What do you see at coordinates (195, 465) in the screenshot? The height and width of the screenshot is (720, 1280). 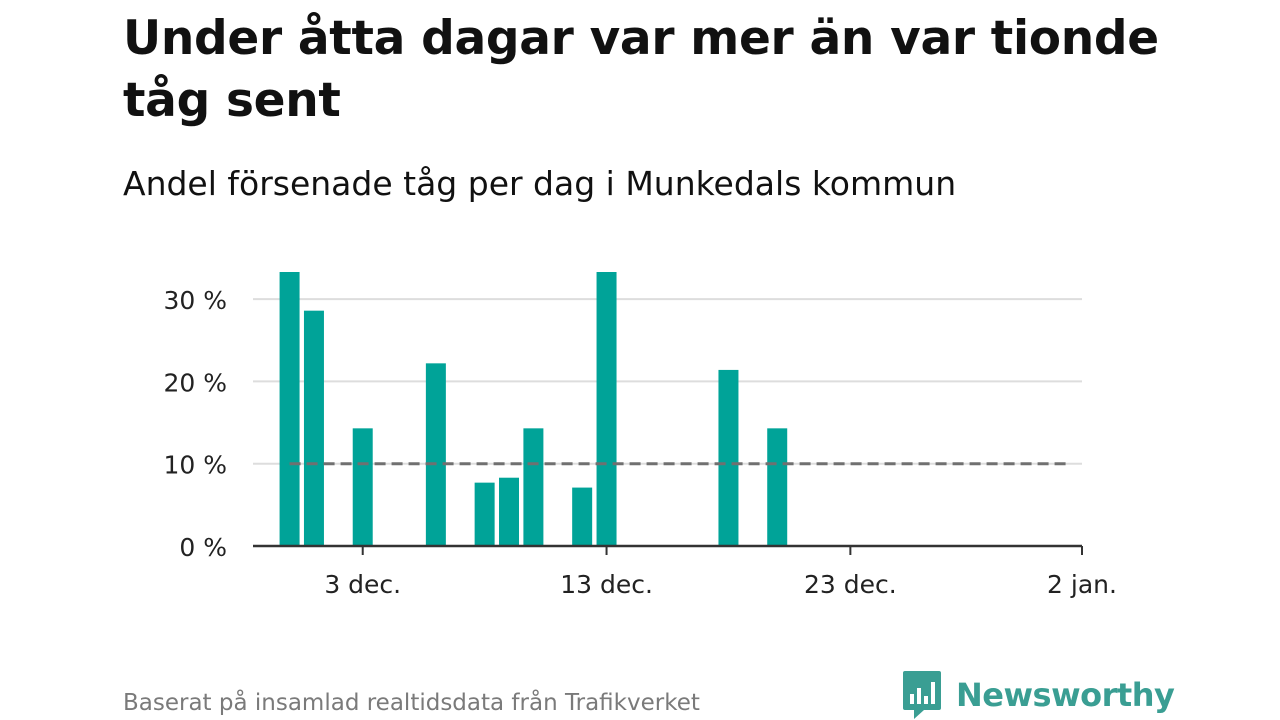 I see `y-tick-label: 10 %` at bounding box center [195, 465].